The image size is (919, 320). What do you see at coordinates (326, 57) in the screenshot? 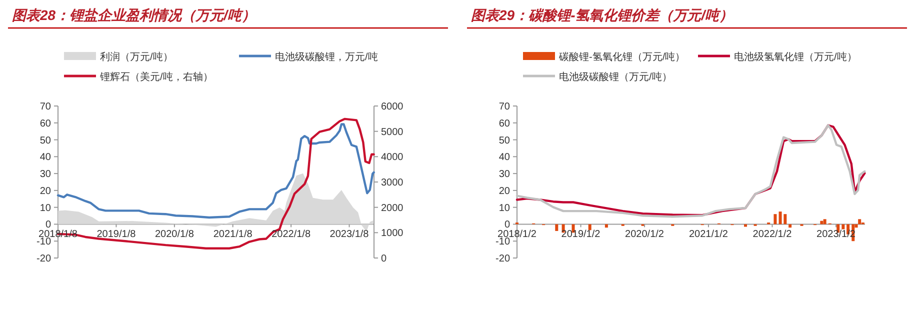
I see `legend-label: 电池级碳酸锂，万元/吨` at bounding box center [326, 57].